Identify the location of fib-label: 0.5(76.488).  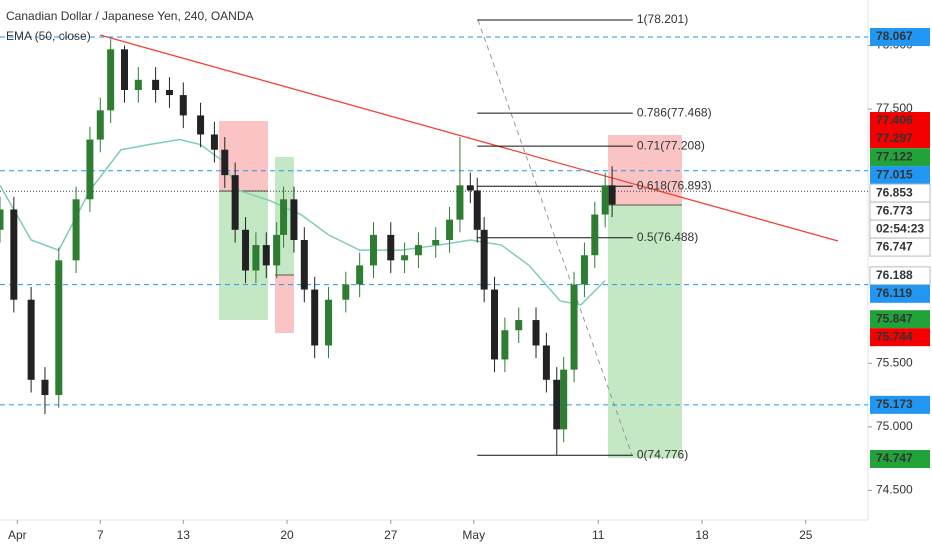
(667, 237).